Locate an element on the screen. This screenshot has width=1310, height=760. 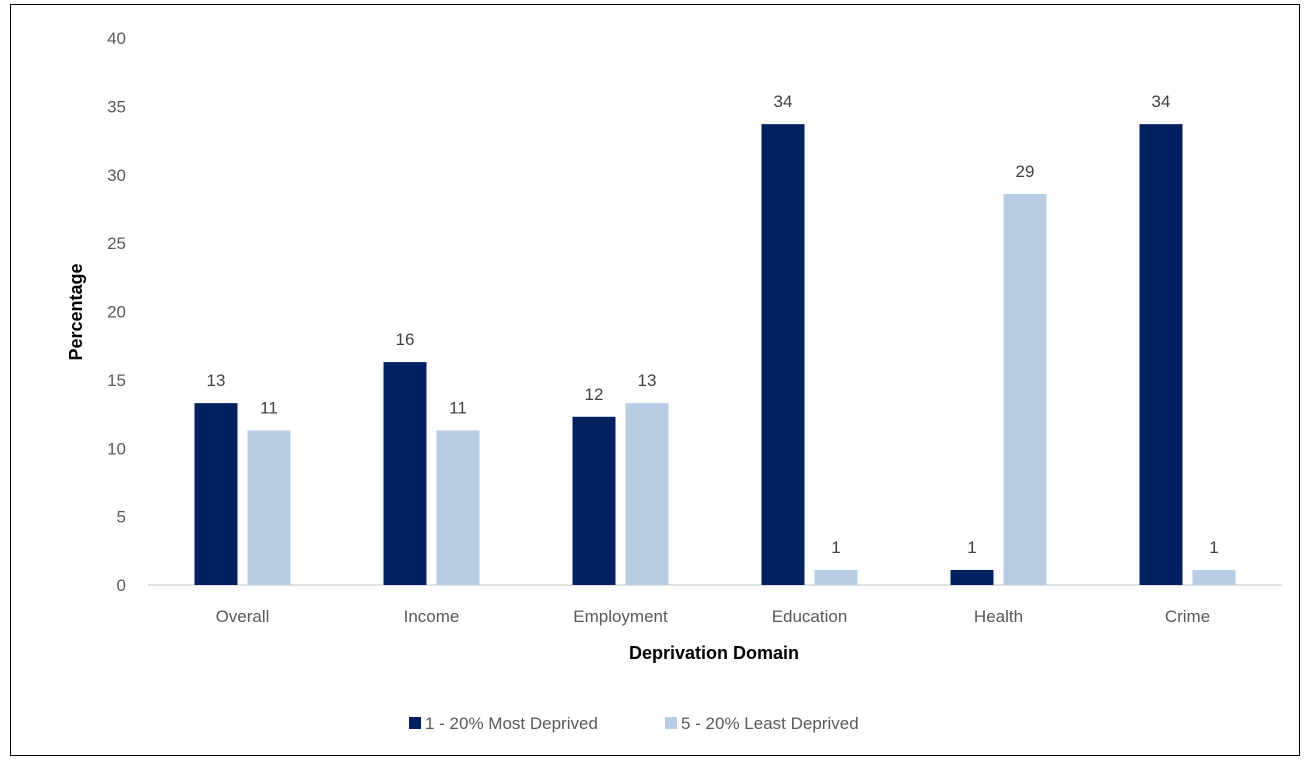
data-label: 16 is located at coordinates (405, 339).